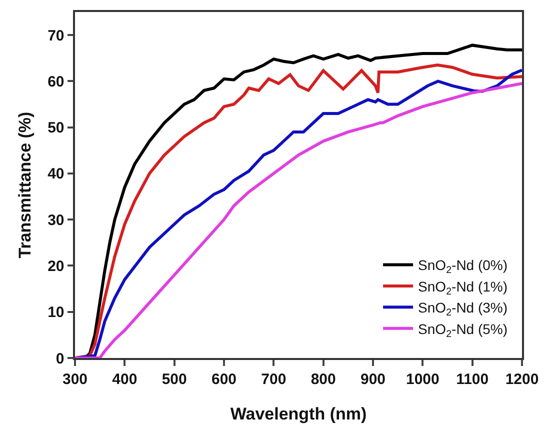  What do you see at coordinates (56, 220) in the screenshot?
I see `y-tick-label: 30` at bounding box center [56, 220].